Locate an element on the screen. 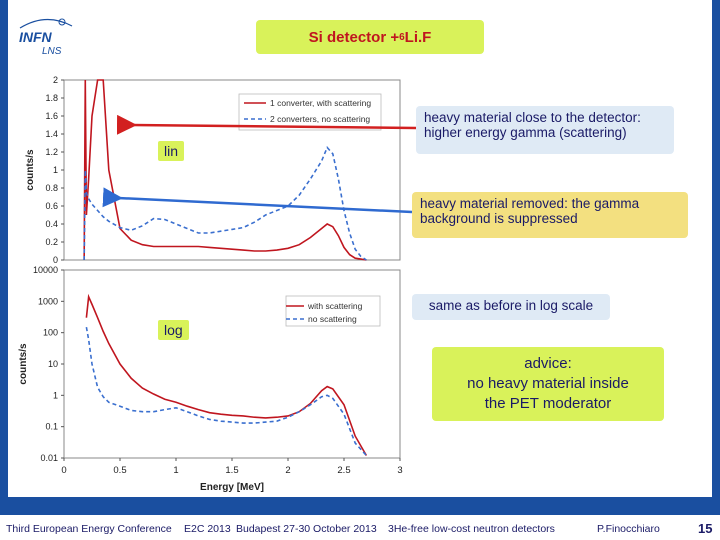 The height and width of the screenshot is (540, 720). log-xtick-label: 1.5 is located at coordinates (231, 470).